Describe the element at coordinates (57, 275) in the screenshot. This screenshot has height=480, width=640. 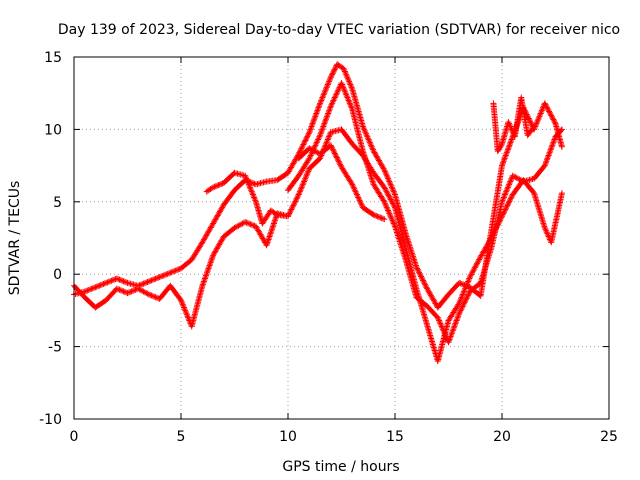
I see `y-tick-label: 0` at that location.